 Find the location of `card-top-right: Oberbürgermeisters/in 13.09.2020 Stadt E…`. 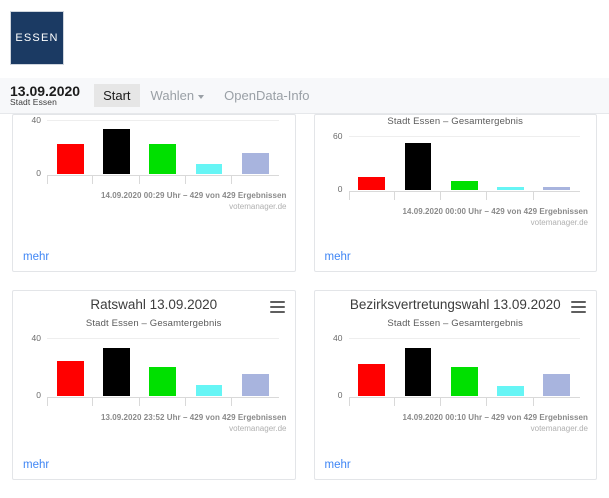

card-top-right: Oberbürgermeisters/in 13.09.2020 Stadt E… is located at coordinates (455, 193).